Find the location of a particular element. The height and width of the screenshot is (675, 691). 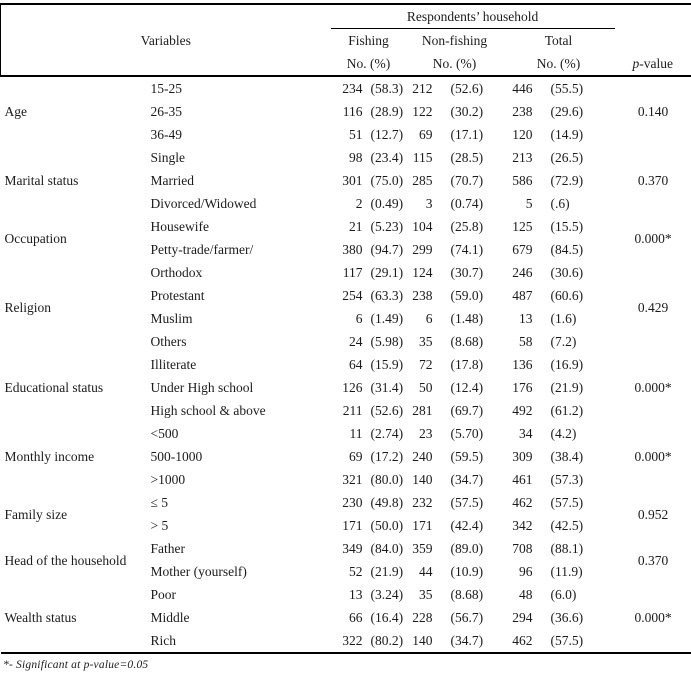

table-row: 26-35 116 (28.9) 122 (30.2) 238 (29.6) is located at coordinates (346, 111).